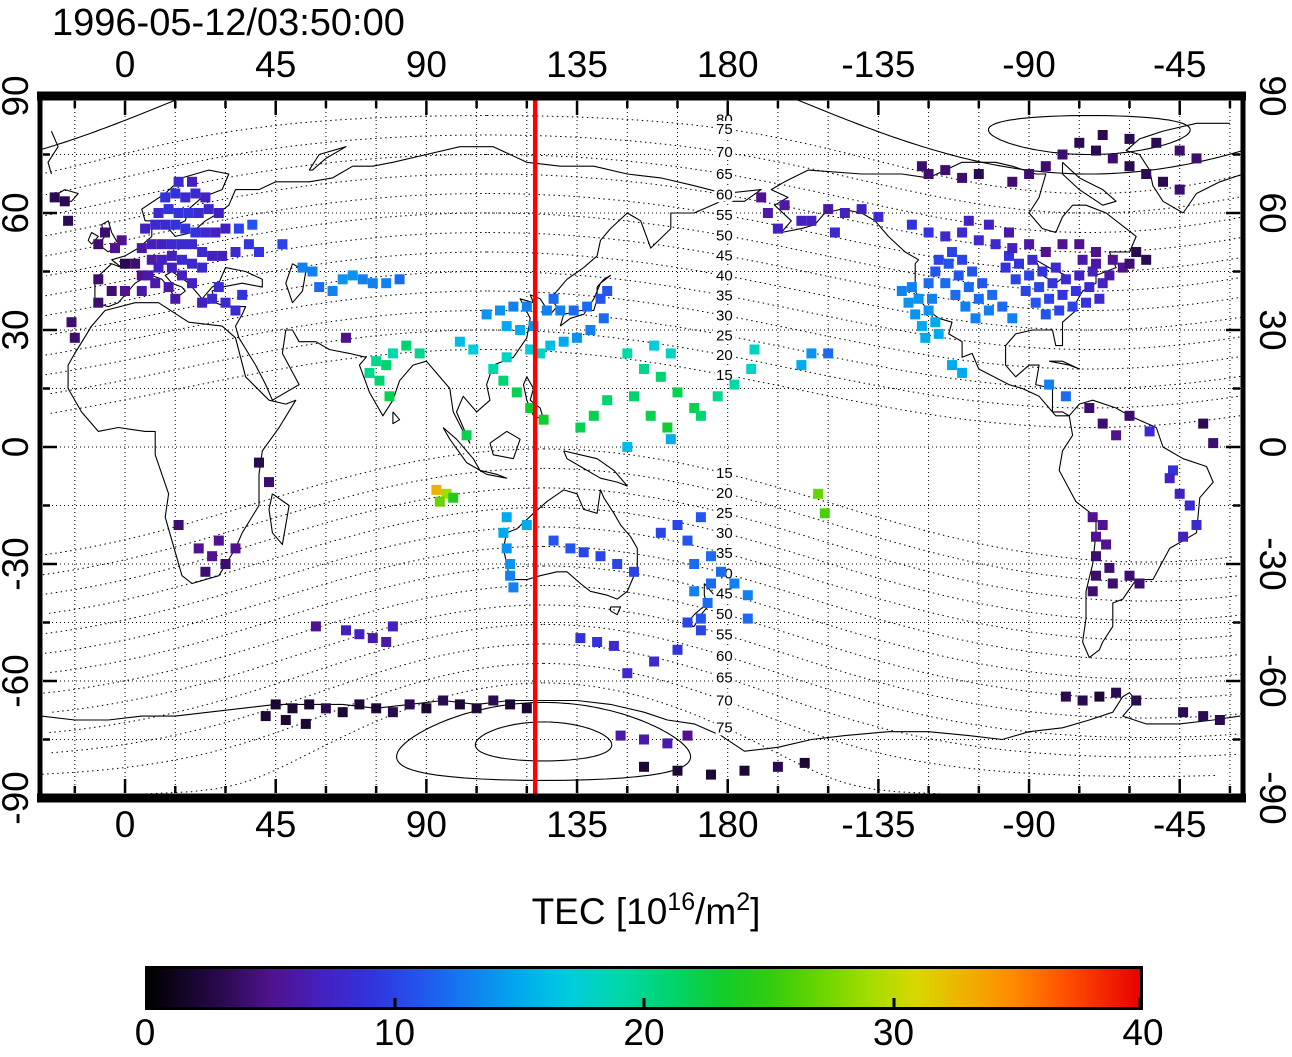 The height and width of the screenshot is (1057, 1292). What do you see at coordinates (125, 64) in the screenshot?
I see `tick-label-top-0: 0` at bounding box center [125, 64].